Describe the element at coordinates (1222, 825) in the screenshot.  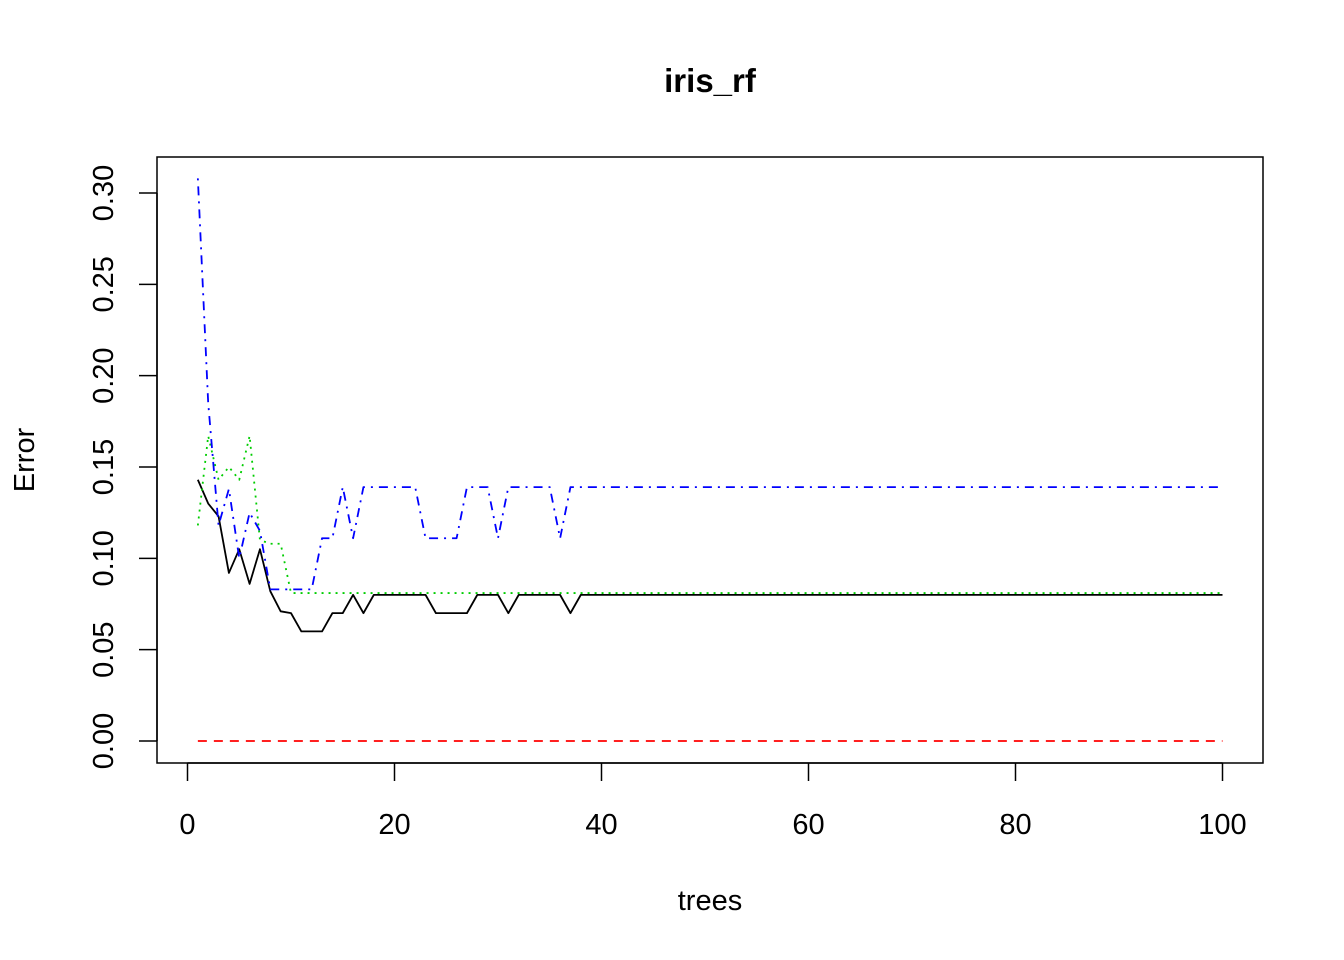
I see `x-tick-label: 100` at that location.